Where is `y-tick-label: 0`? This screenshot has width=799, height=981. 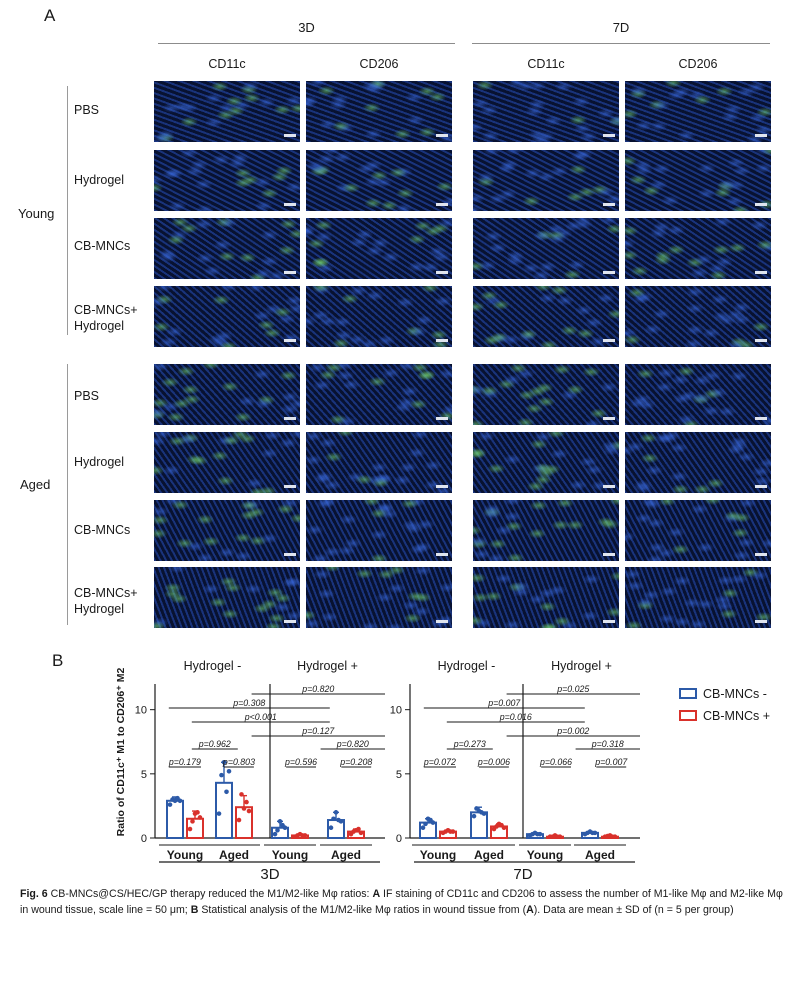 y-tick-label: 0 is located at coordinates (399, 839).